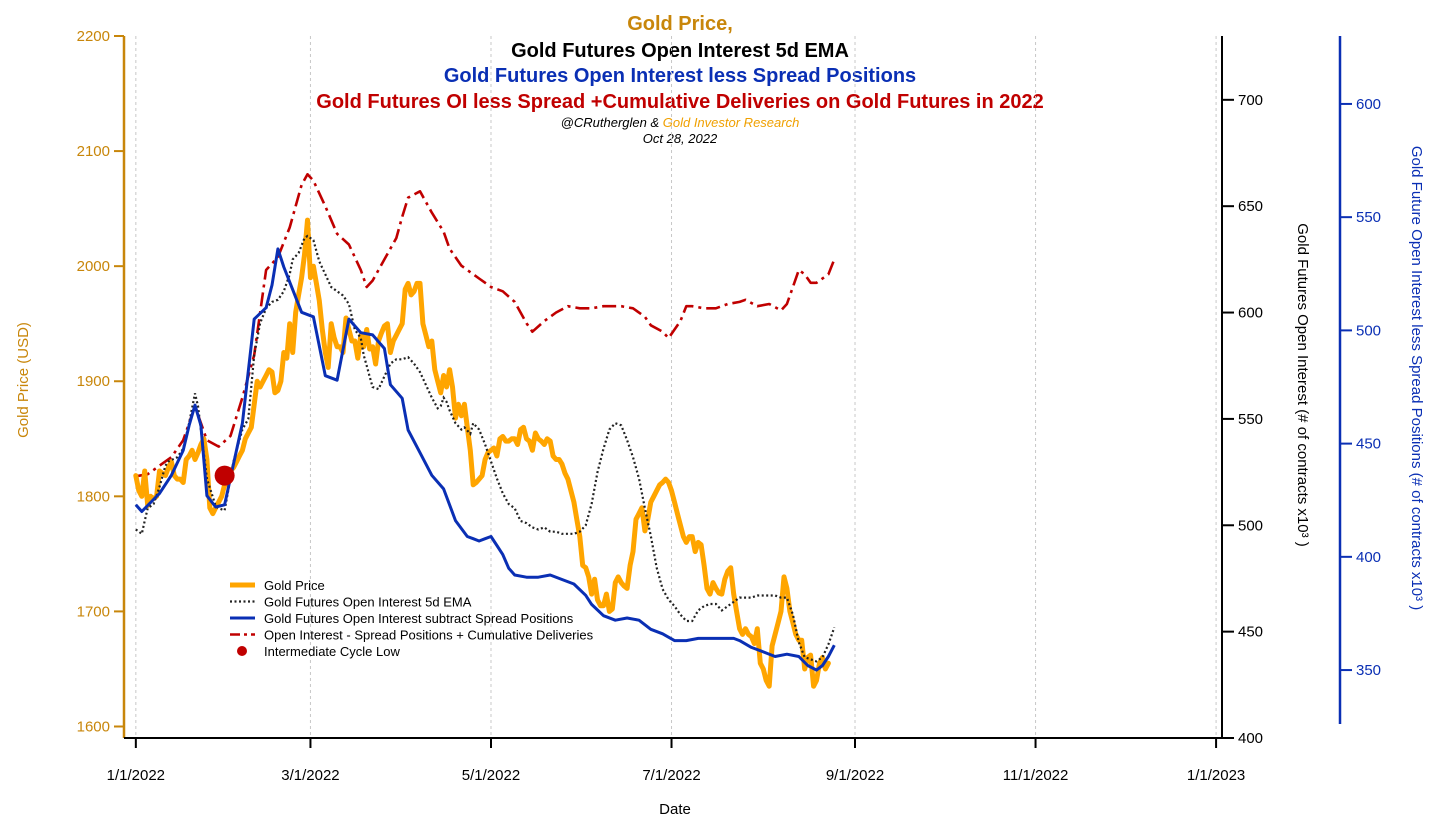 Image resolution: width=1456 pixels, height=830 pixels. Describe the element at coordinates (332, 651) in the screenshot. I see `legend-label: Intermediate Cycle Low` at that location.